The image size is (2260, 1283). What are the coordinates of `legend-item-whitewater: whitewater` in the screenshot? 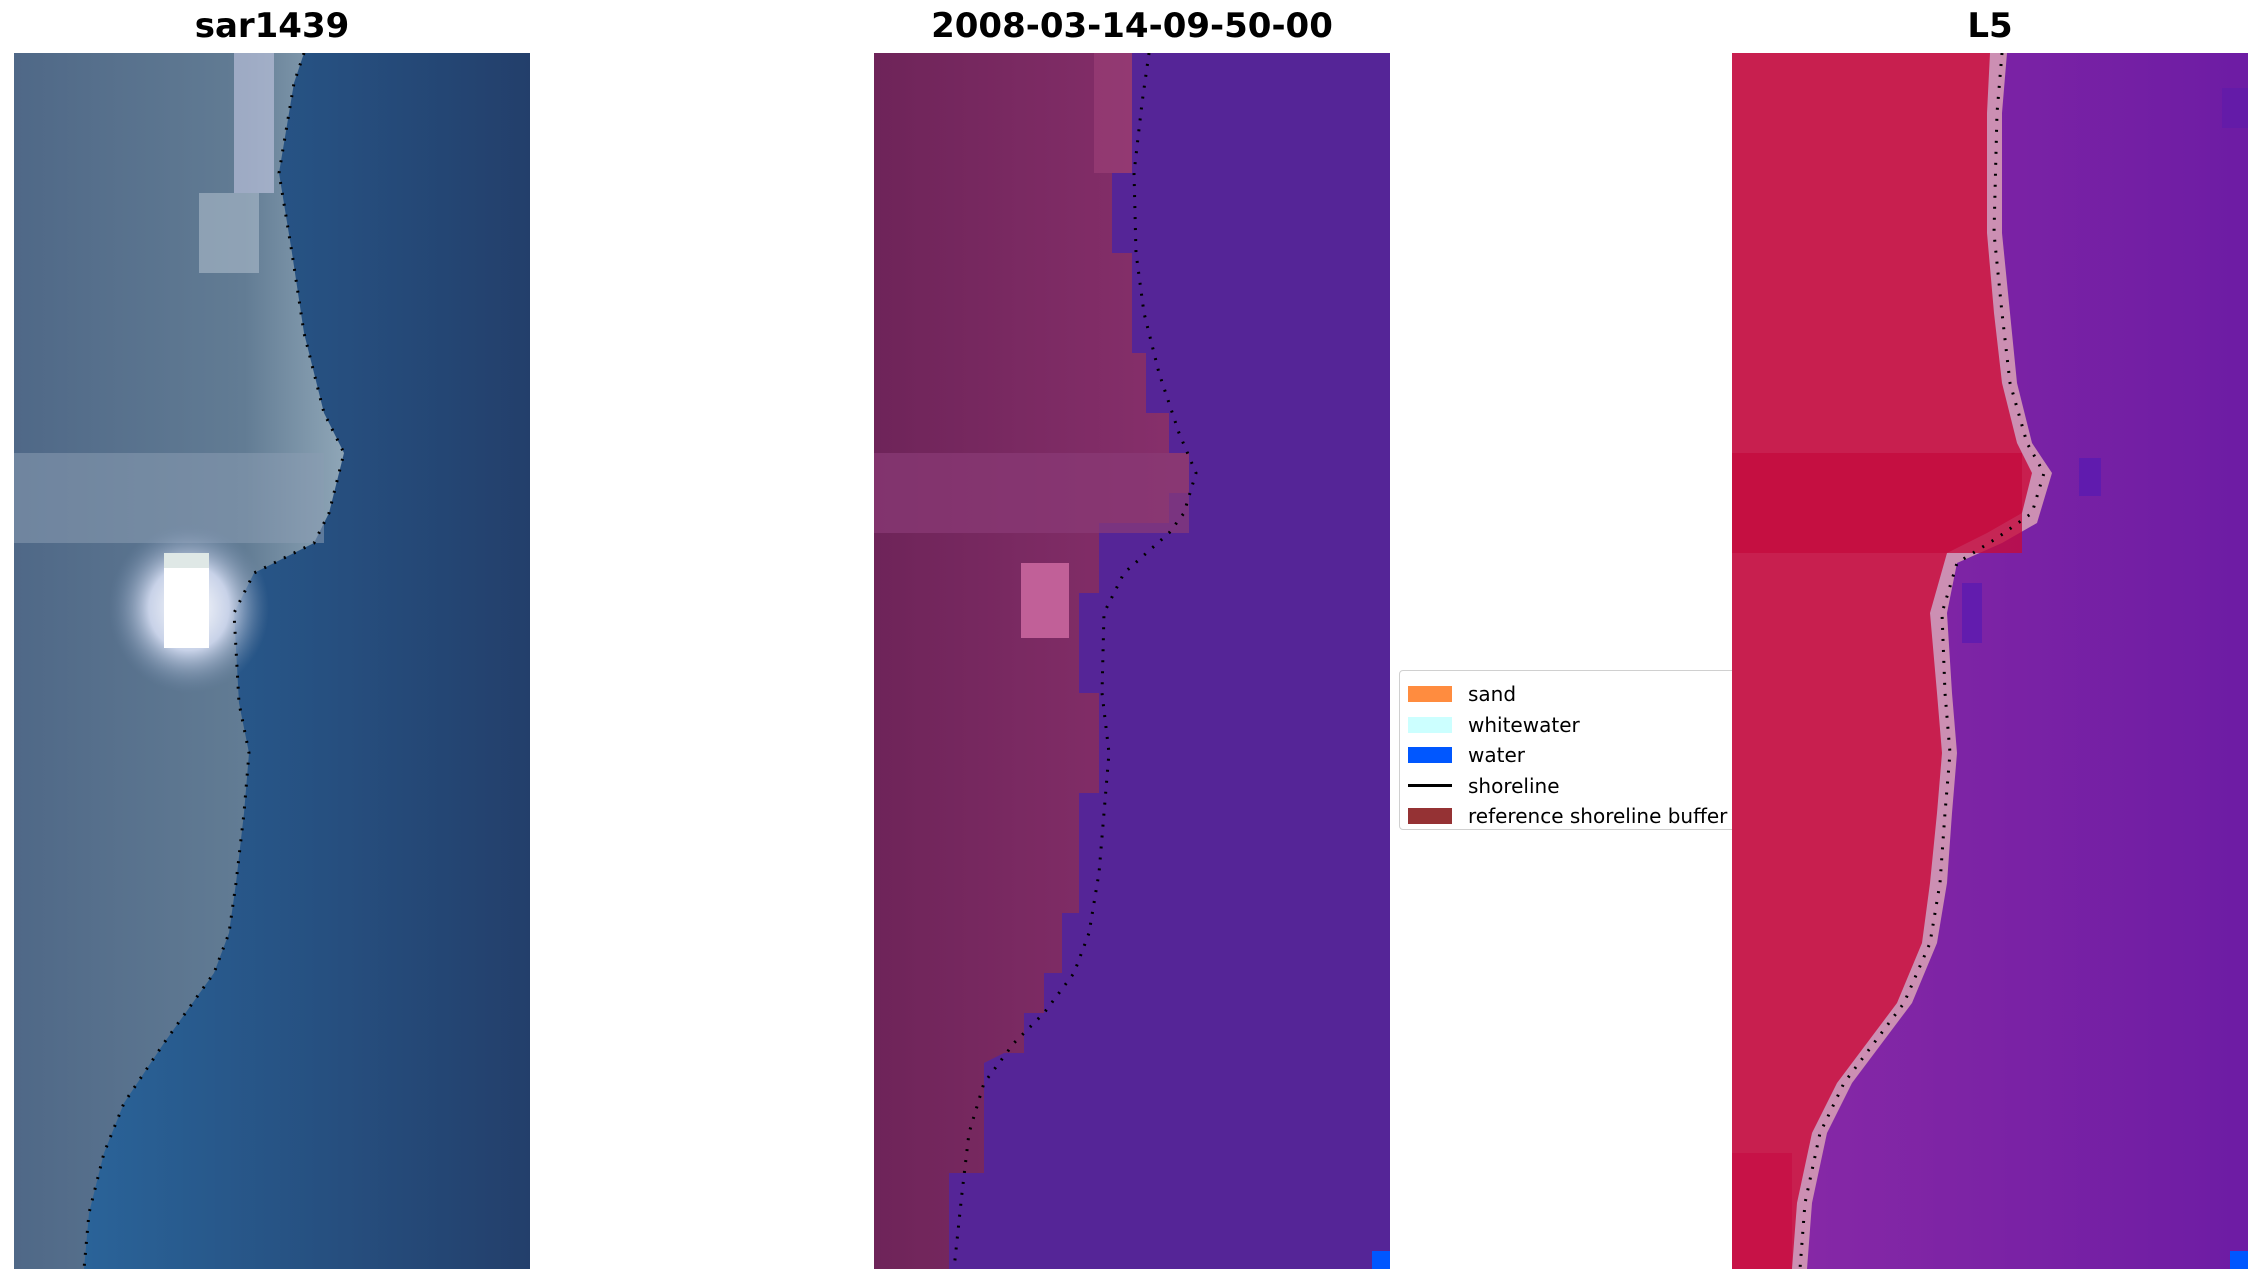 It's located at (1573, 725).